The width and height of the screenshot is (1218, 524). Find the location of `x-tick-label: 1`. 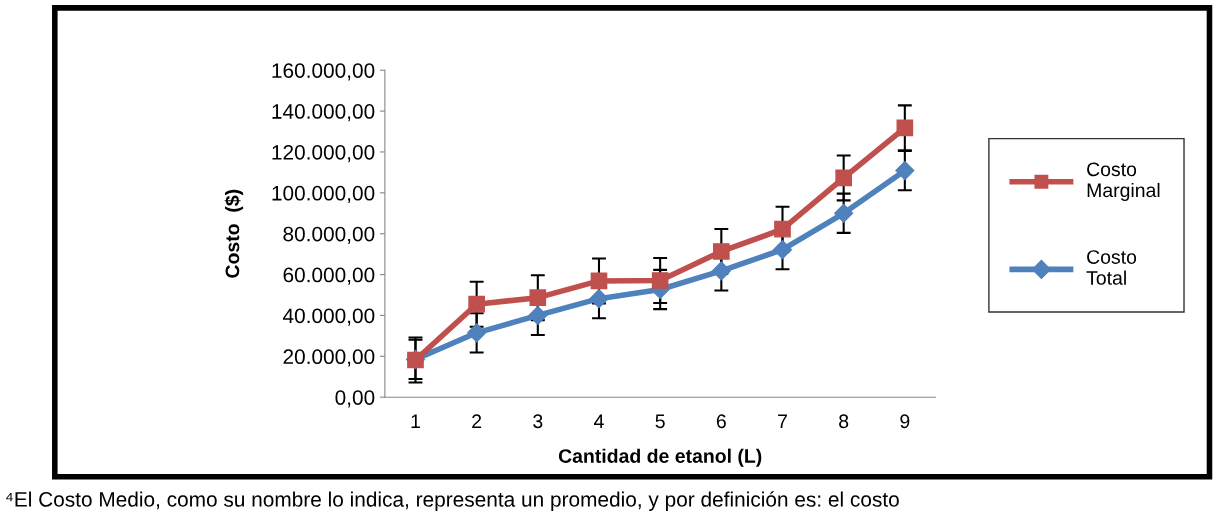

x-tick-label: 1 is located at coordinates (415, 421).